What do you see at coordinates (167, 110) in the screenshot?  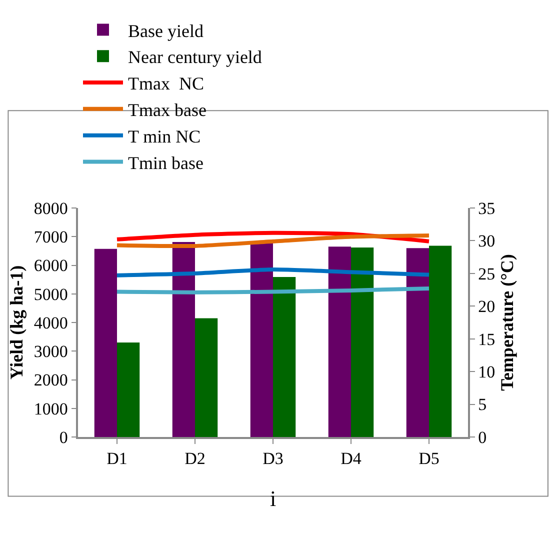 I see `legend-label: Tmax base` at bounding box center [167, 110].